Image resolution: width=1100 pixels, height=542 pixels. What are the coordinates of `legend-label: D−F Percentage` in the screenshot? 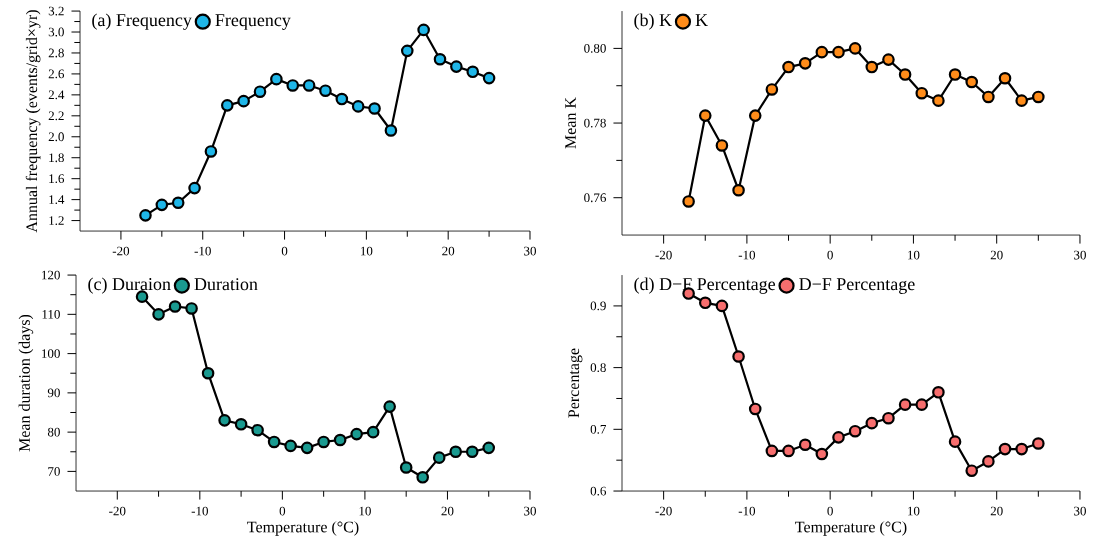 It's located at (857, 286).